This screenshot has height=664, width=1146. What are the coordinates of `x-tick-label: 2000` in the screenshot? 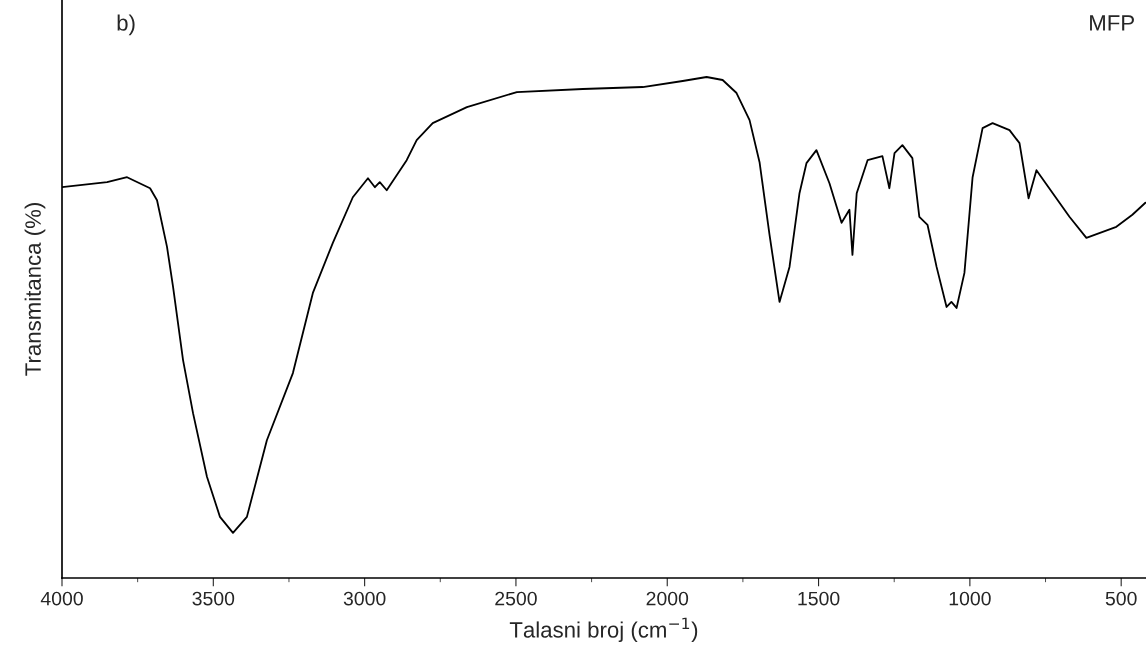 It's located at (667, 598).